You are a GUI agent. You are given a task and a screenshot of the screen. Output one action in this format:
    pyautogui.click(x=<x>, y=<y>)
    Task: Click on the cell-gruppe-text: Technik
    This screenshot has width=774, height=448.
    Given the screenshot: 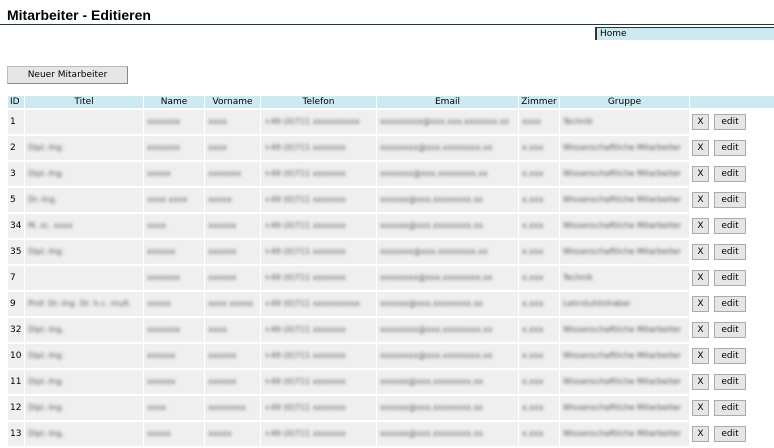 What is the action you would take?
    pyautogui.click(x=578, y=121)
    